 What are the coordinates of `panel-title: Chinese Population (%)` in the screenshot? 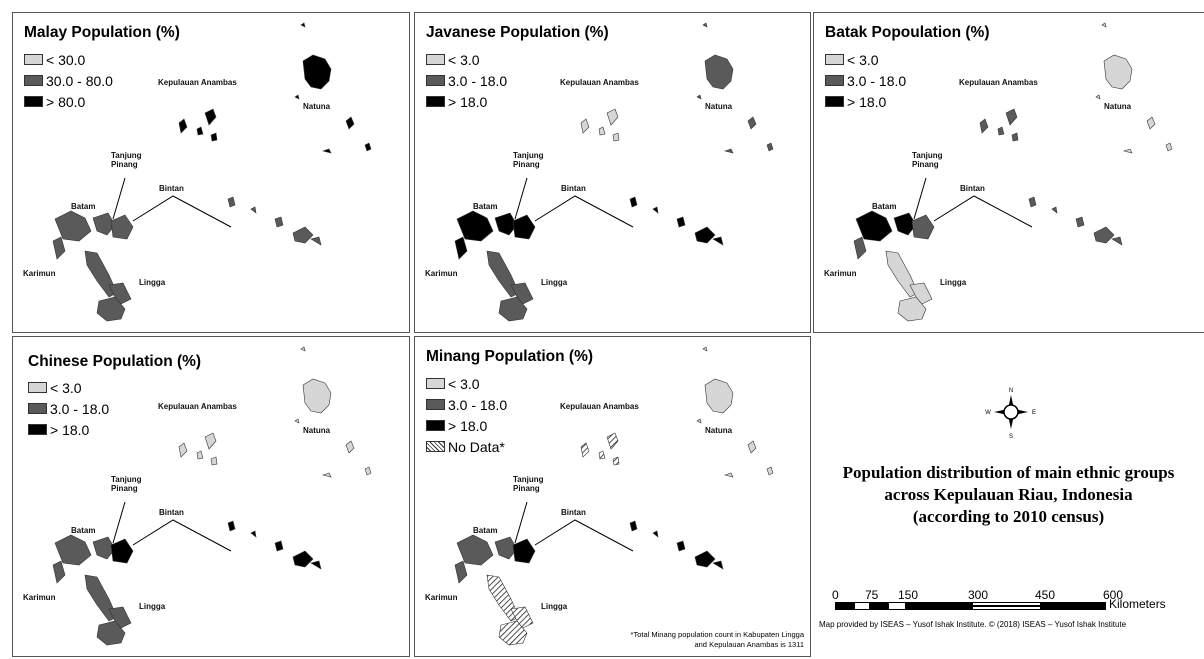 It's located at (115, 361).